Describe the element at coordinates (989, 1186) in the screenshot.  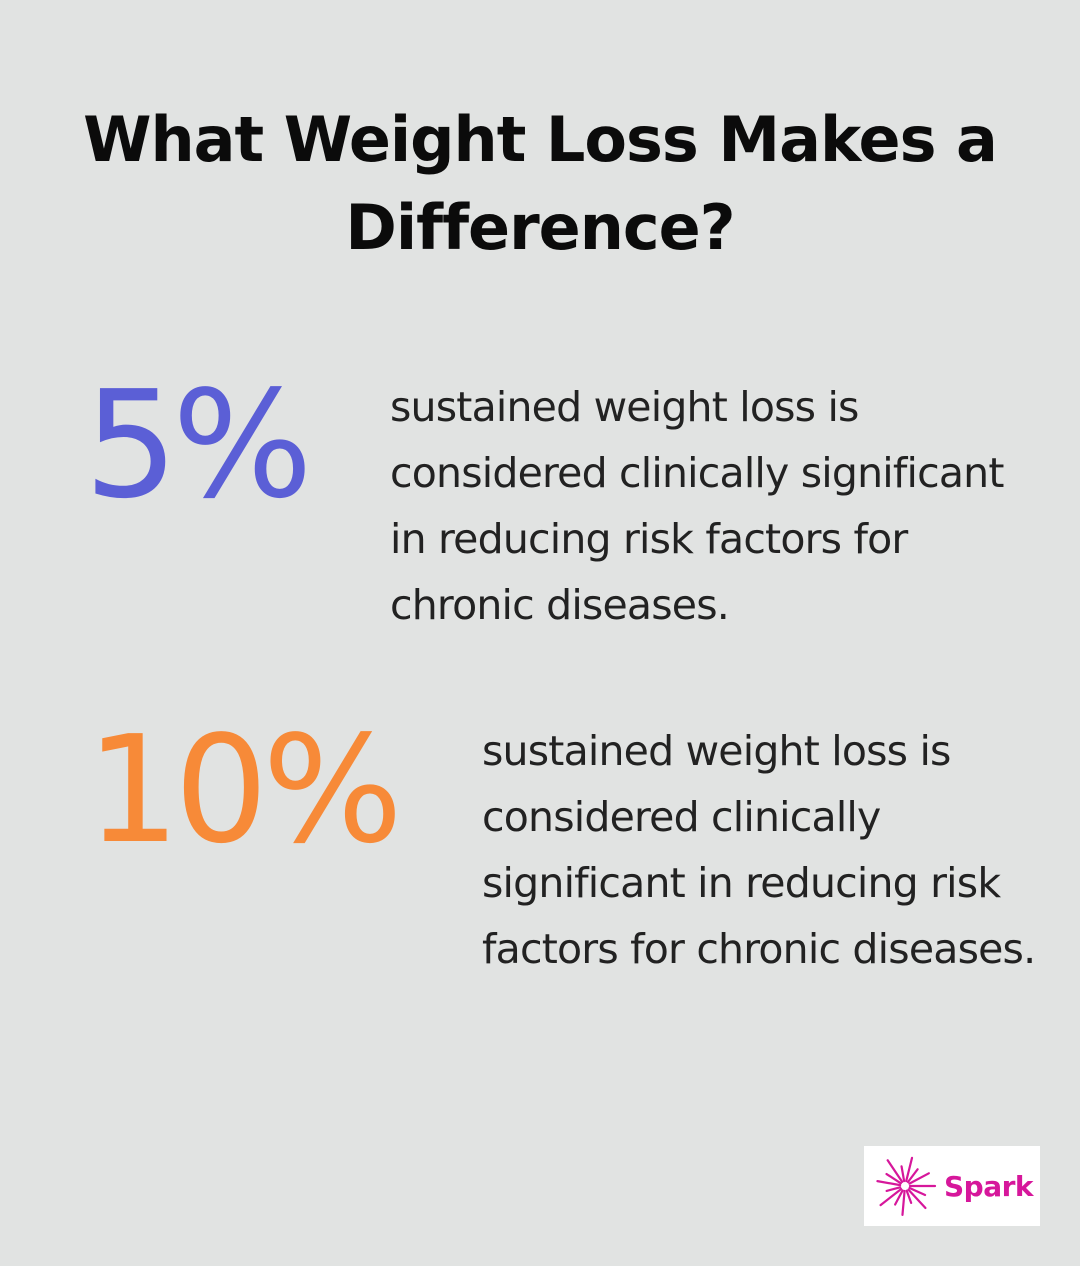
I see `brand-logo-text: Spark` at that location.